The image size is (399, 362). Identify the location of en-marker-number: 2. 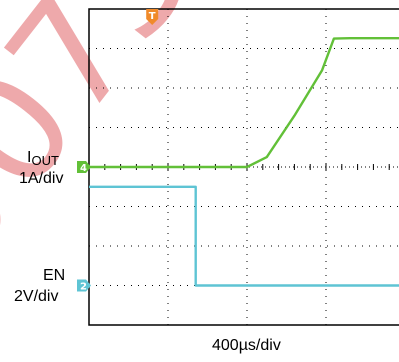
(83, 287).